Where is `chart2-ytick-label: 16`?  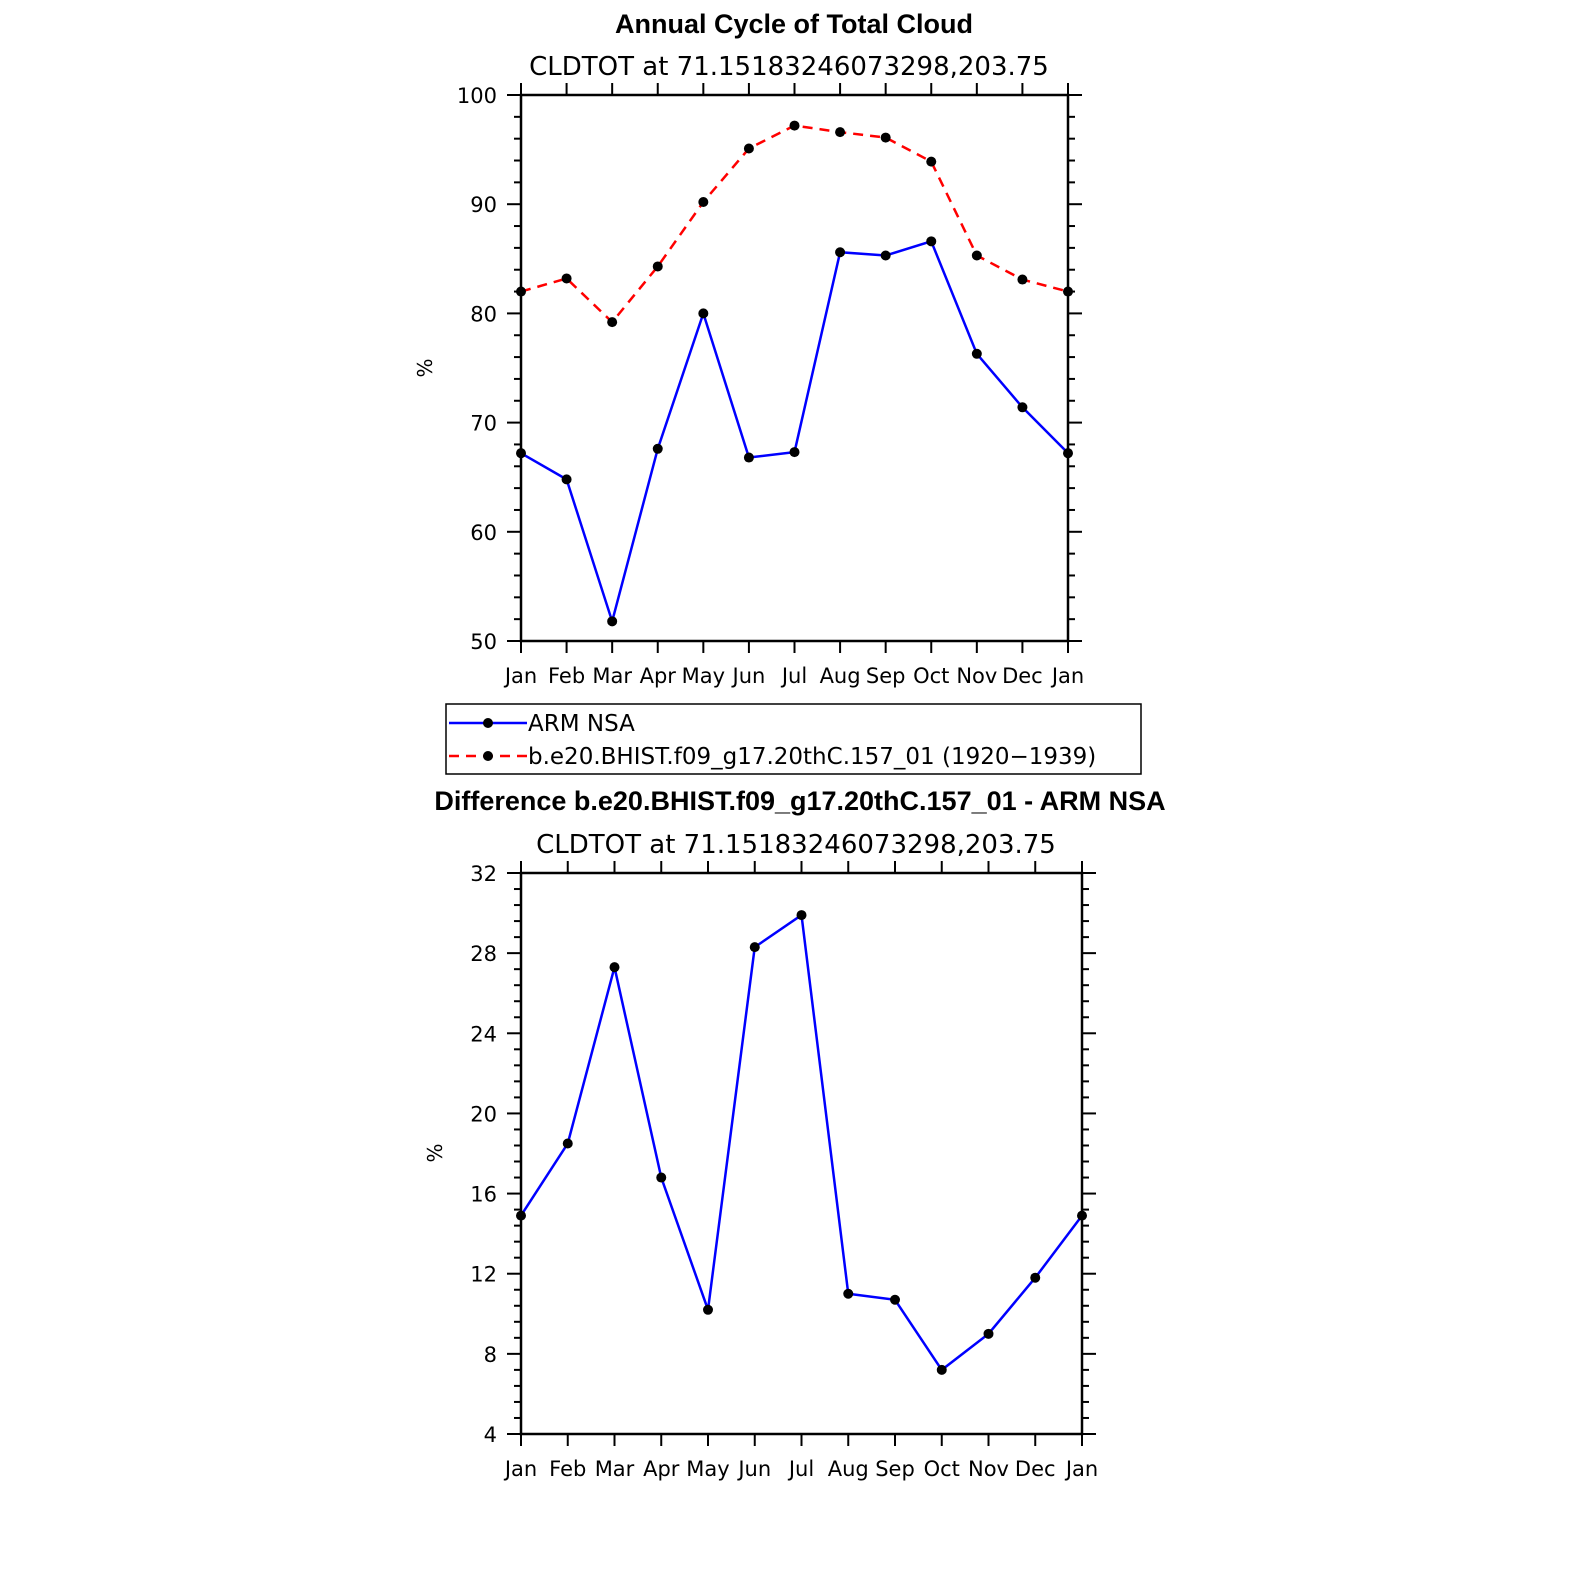
chart2-ytick-label: 16 is located at coordinates (483, 1195).